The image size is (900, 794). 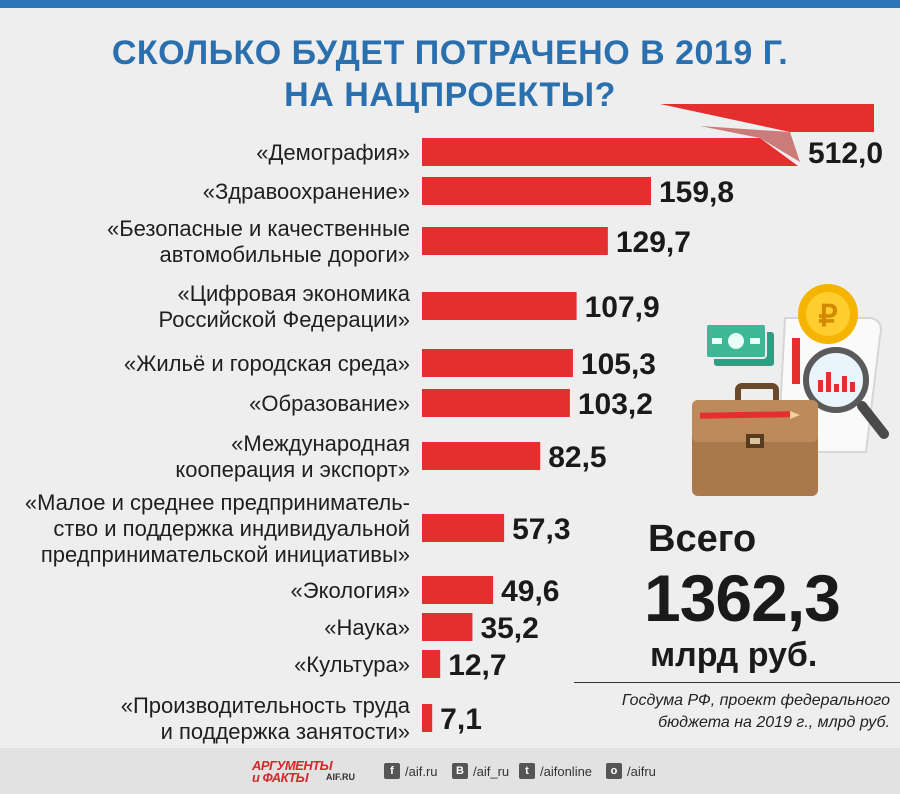 I want to click on category-label: «Наука», so click(x=367, y=627).